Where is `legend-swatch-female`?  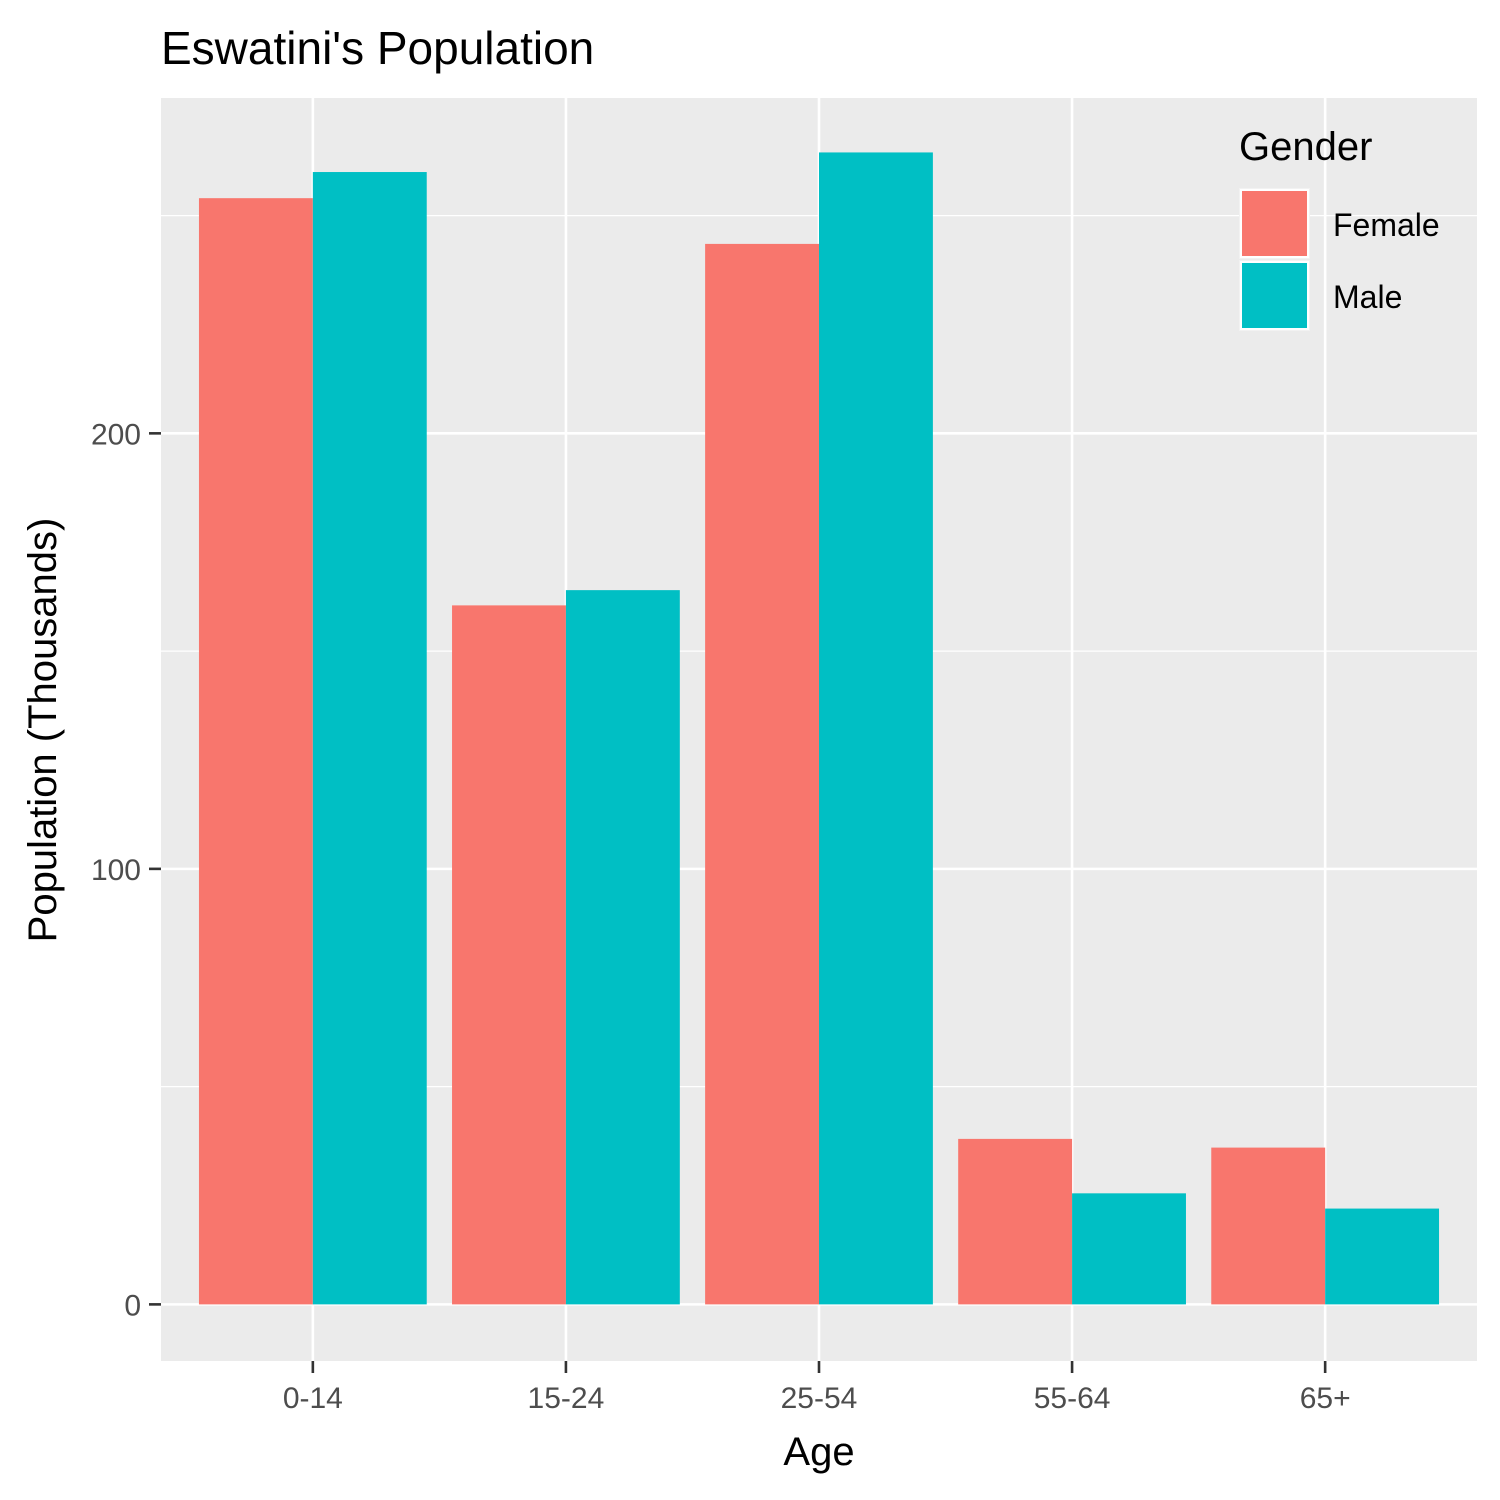
legend-swatch-female is located at coordinates (1274, 223).